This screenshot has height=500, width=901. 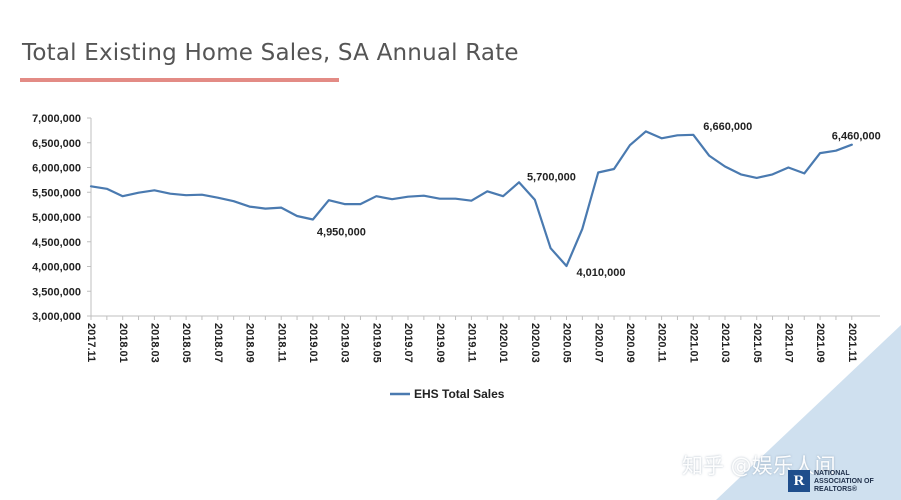 What do you see at coordinates (376, 343) in the screenshot?
I see `x-tick-label: 2019.05` at bounding box center [376, 343].